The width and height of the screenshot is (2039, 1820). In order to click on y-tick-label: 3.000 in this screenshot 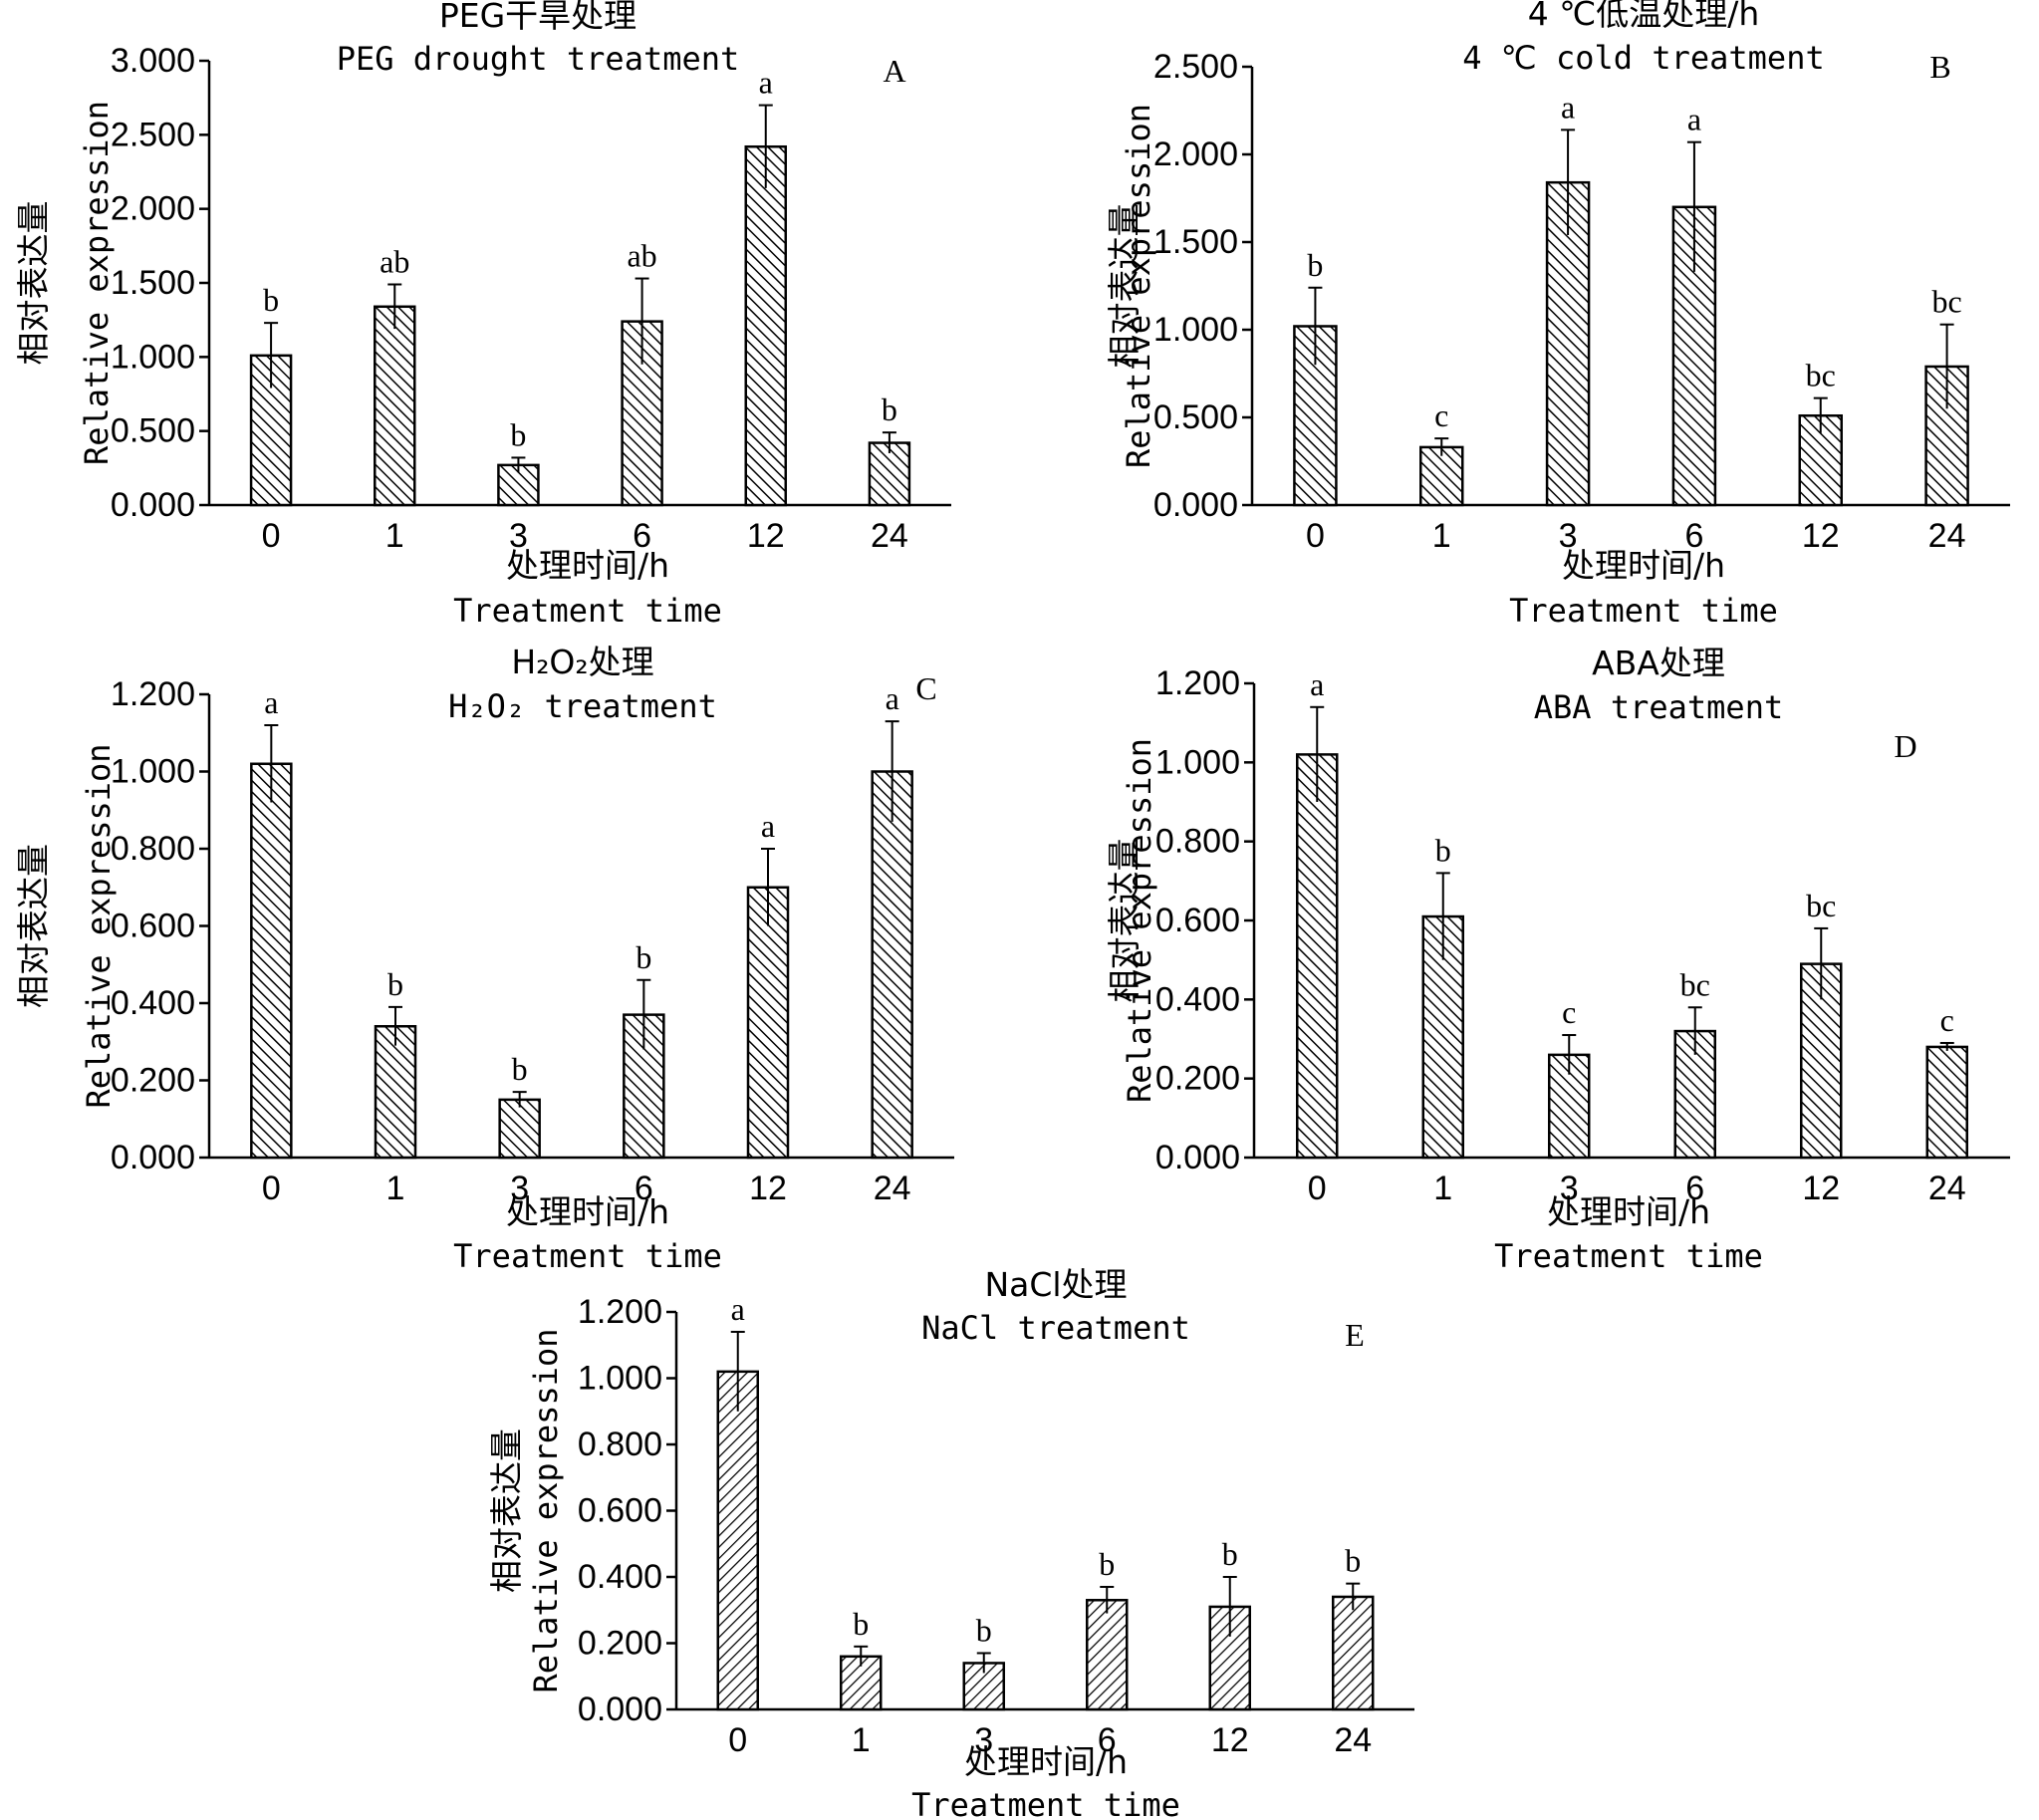, I will do `click(153, 61)`.